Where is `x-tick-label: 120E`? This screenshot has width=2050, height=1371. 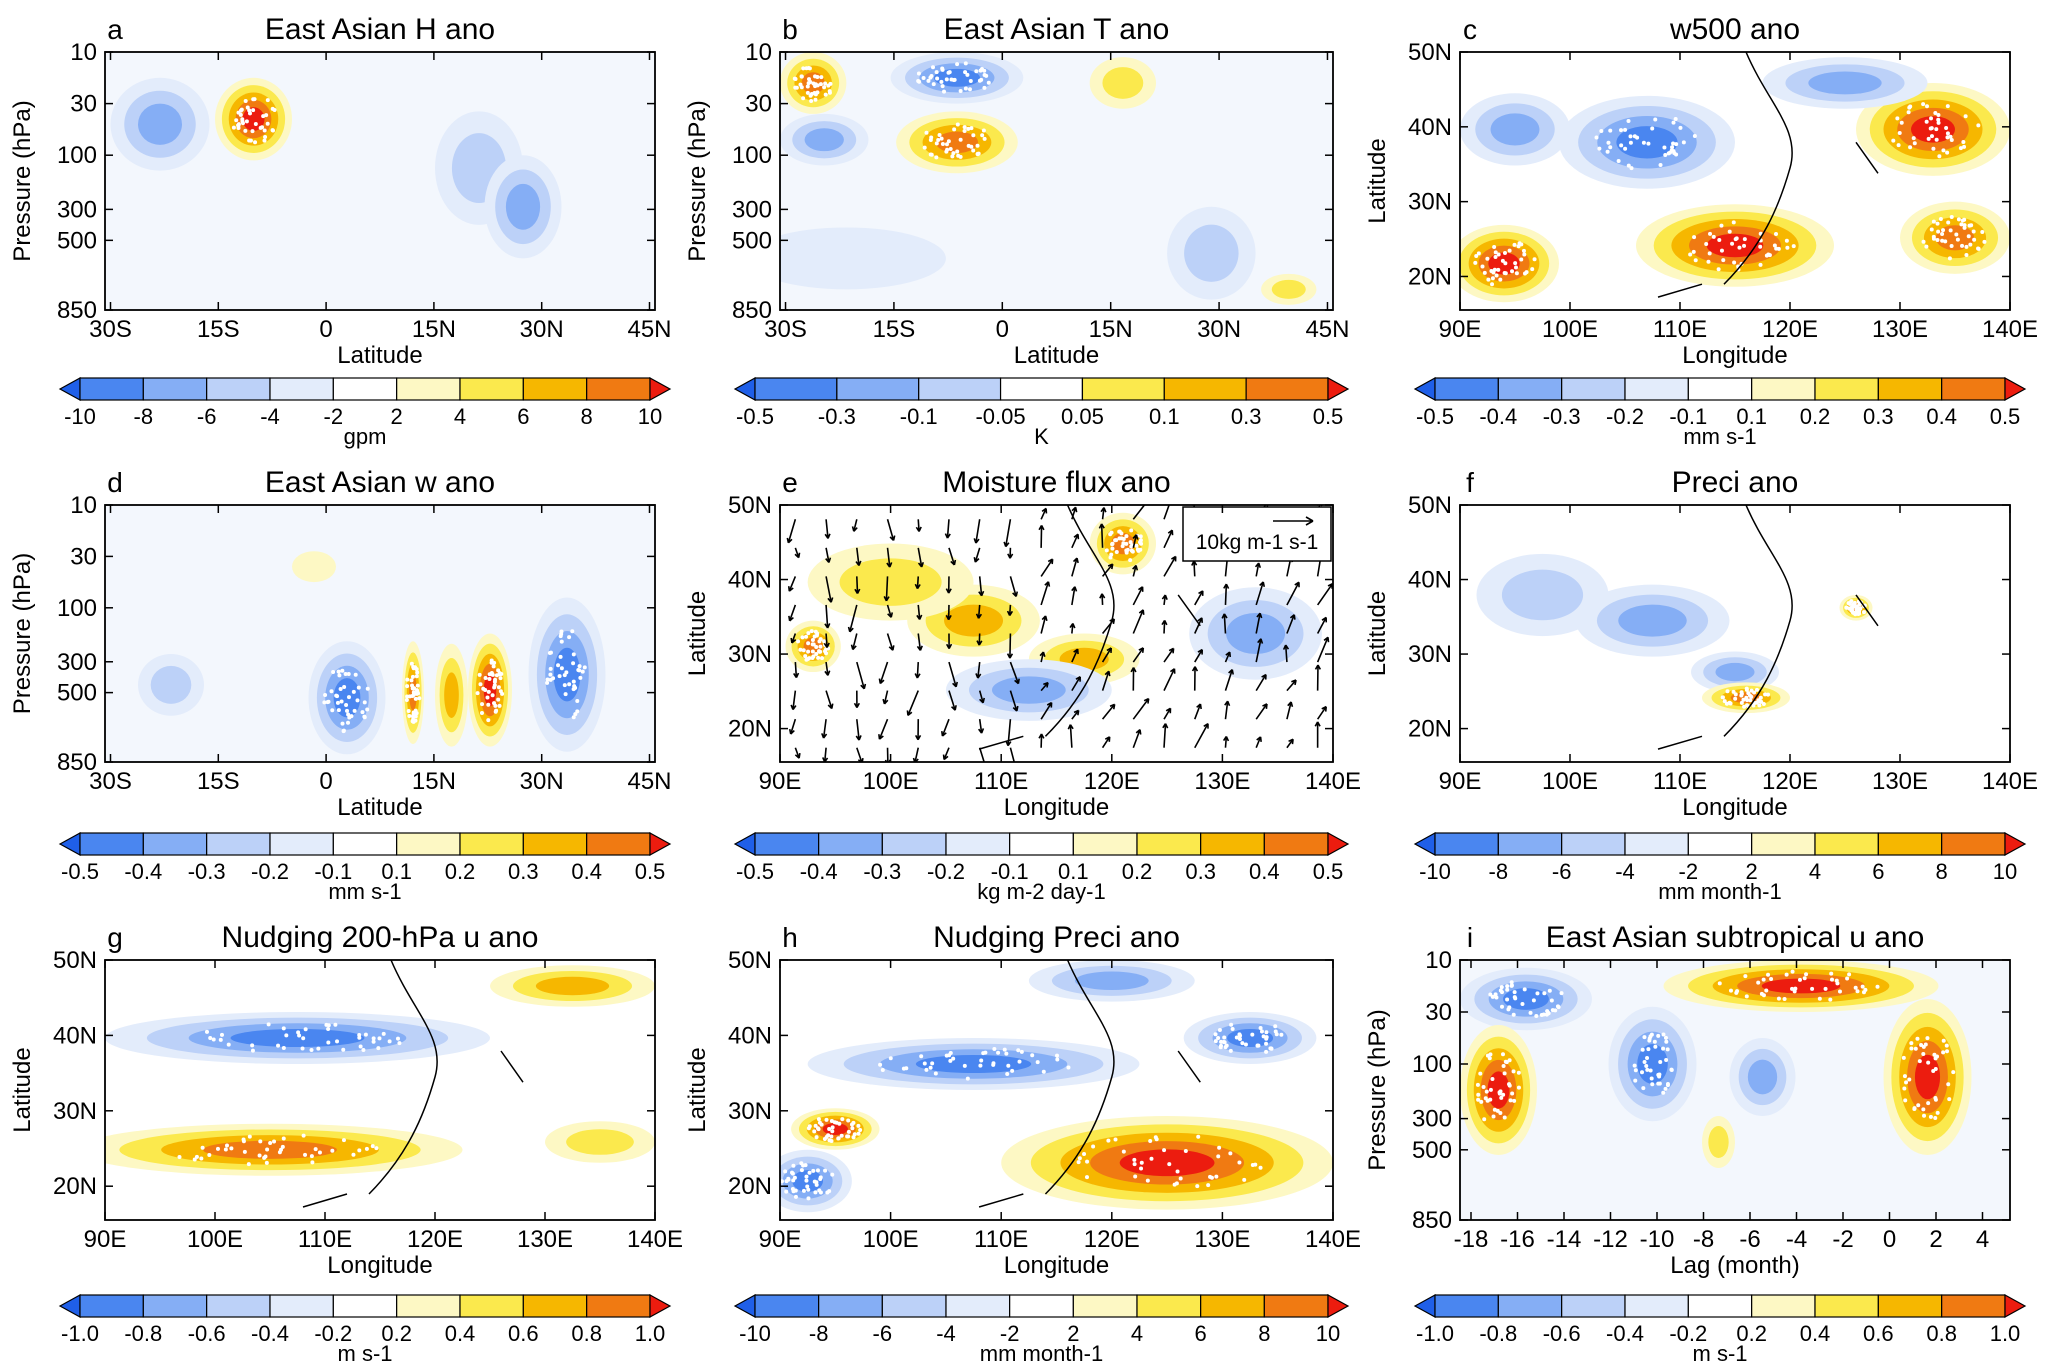
x-tick-label: 120E is located at coordinates (1112, 781).